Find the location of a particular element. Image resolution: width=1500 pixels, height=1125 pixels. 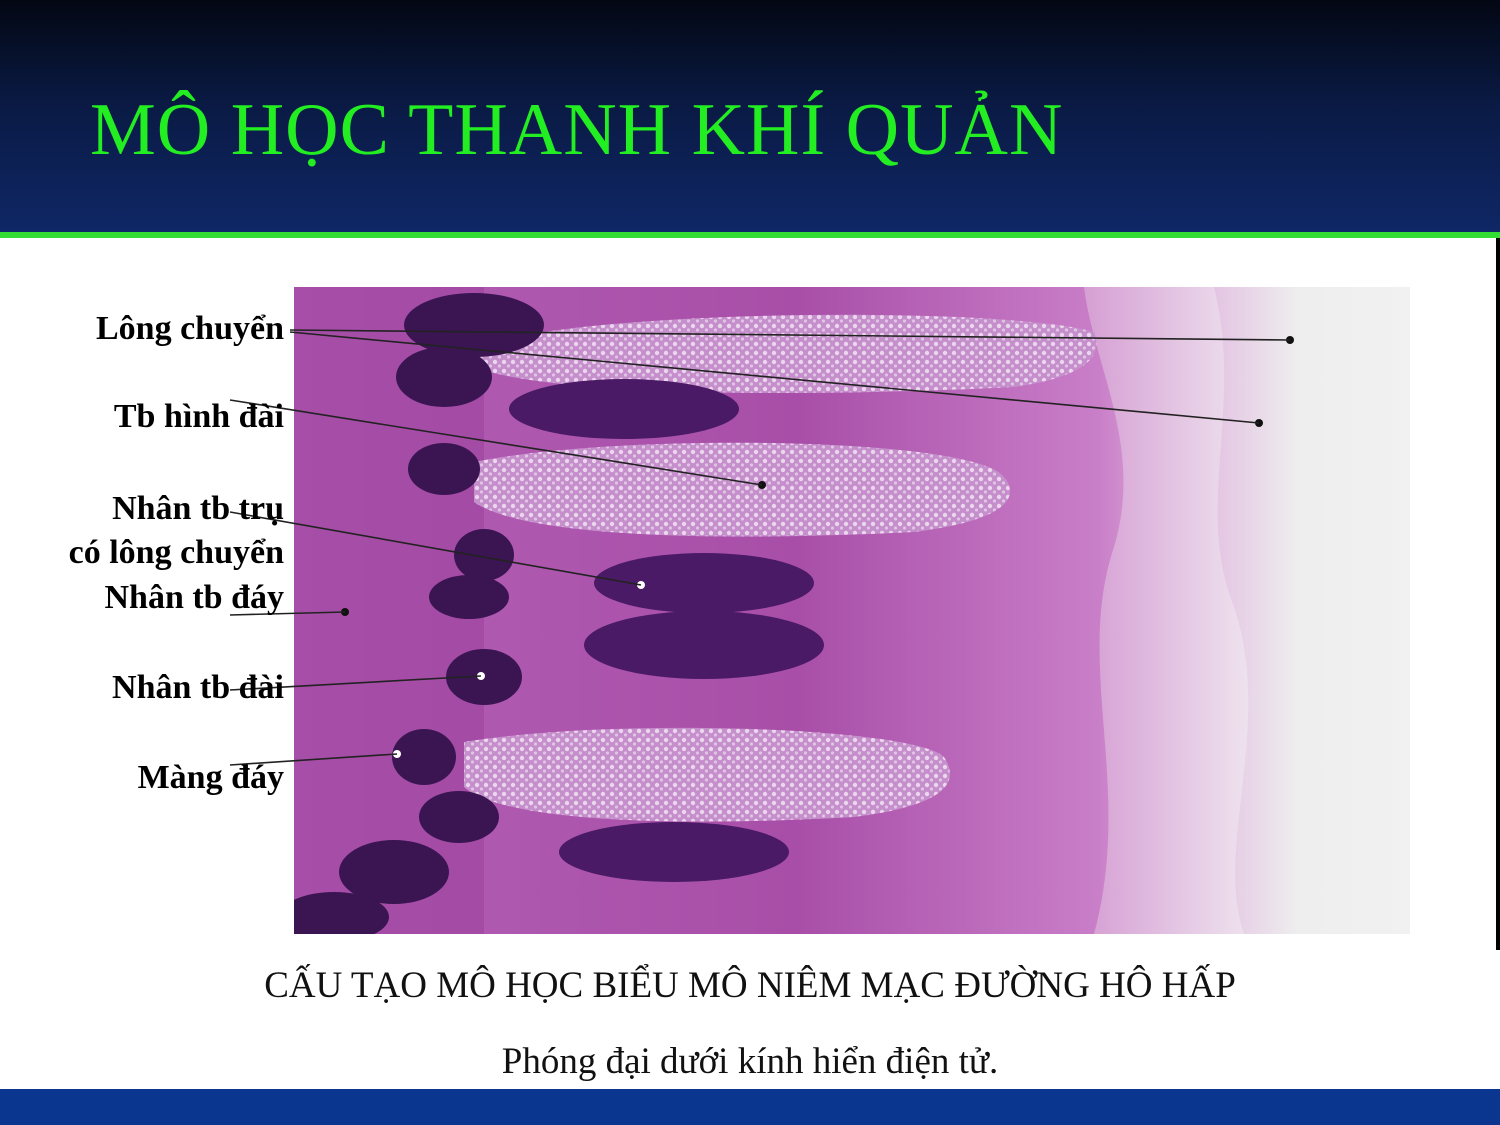

slide-title: MÔ HỌC THANH KHÍ QUẢN is located at coordinates (577, 130).